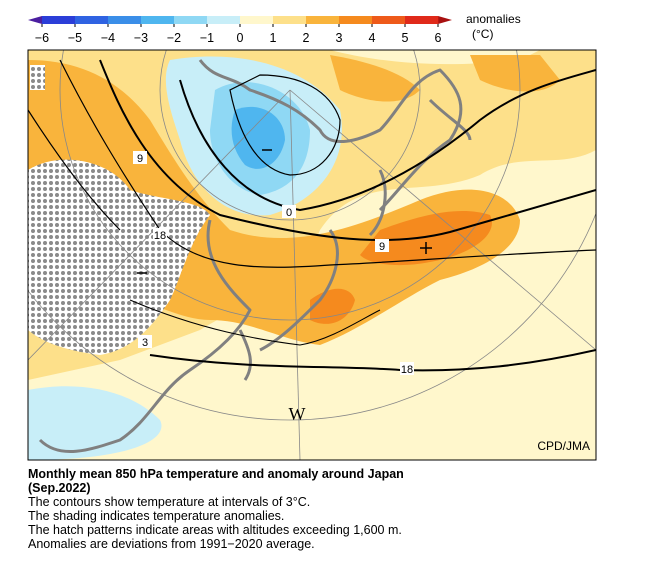 This screenshot has height=570, width=650. What do you see at coordinates (563, 446) in the screenshot?
I see `credit: CPD/JMA` at bounding box center [563, 446].